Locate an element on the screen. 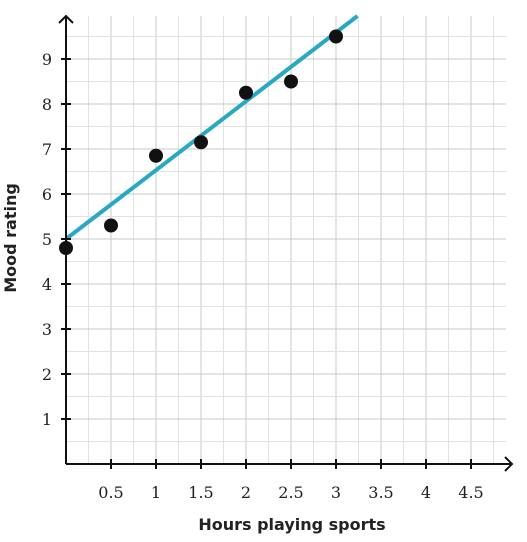  y-tick-label: 9 is located at coordinates (47, 59).